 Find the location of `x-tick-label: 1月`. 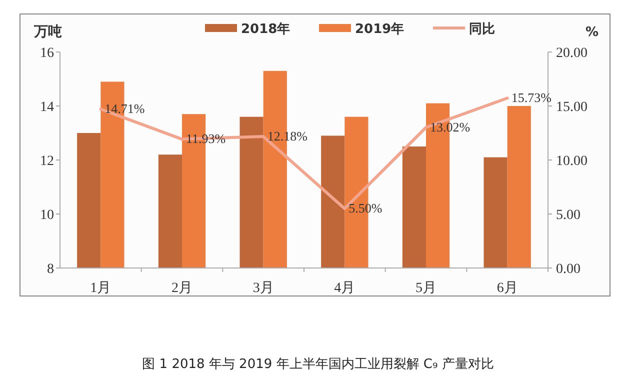

x-tick-label: 1月 is located at coordinates (101, 288).